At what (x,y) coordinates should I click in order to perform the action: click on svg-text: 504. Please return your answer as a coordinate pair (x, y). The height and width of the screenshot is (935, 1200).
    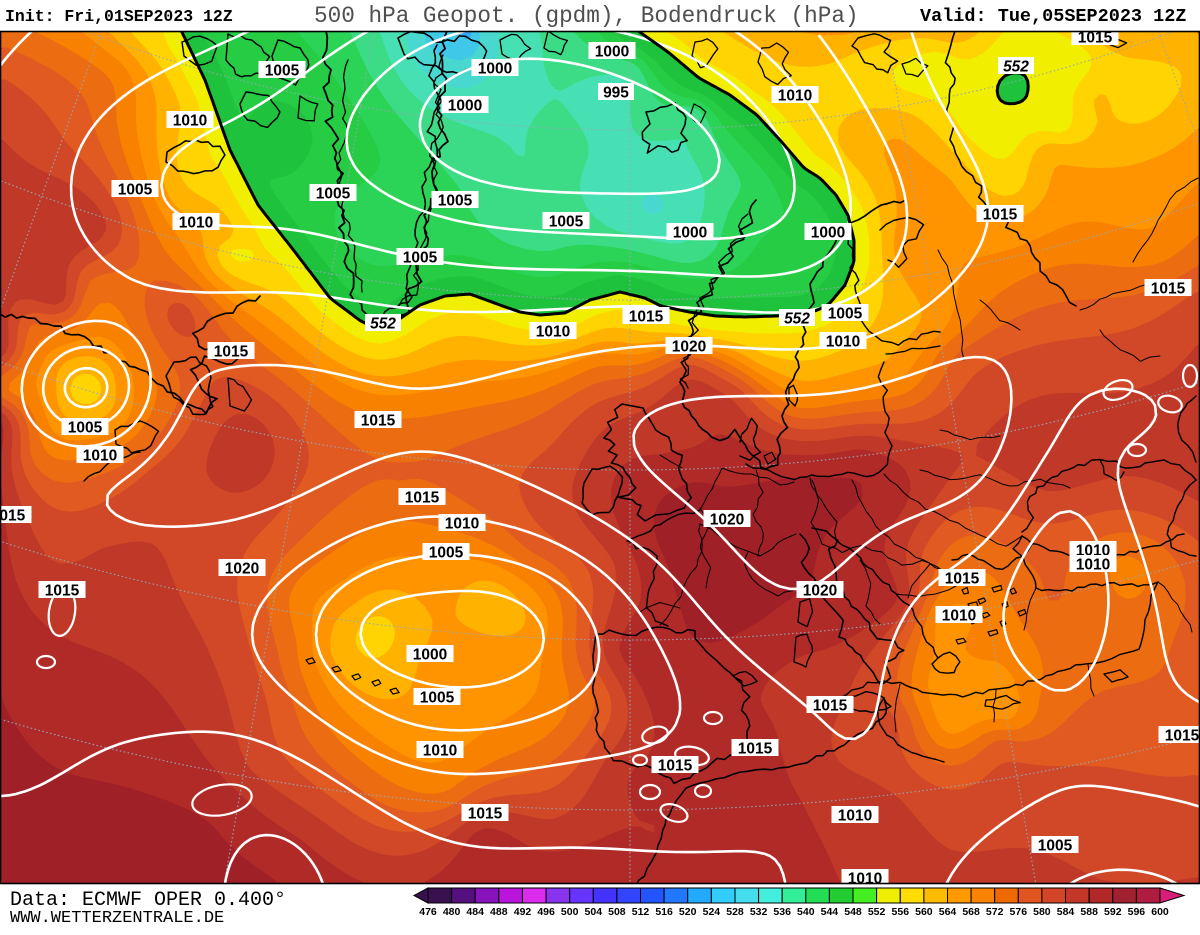
    Looking at the image, I should click on (594, 912).